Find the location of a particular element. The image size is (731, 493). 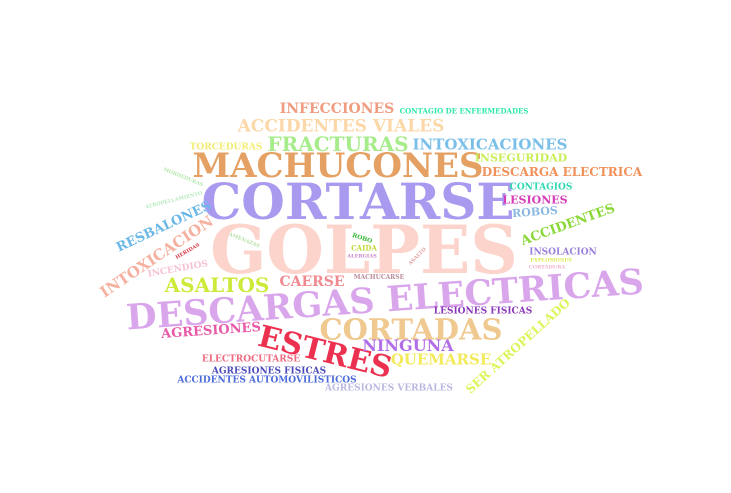

word-descarga-electrica: DESCARGA ELECTRICA is located at coordinates (562, 172).